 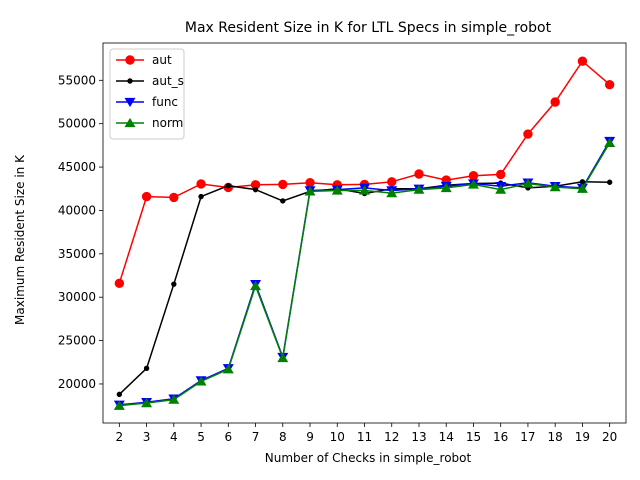 I want to click on y-tick-label: 35000, so click(x=77, y=254).